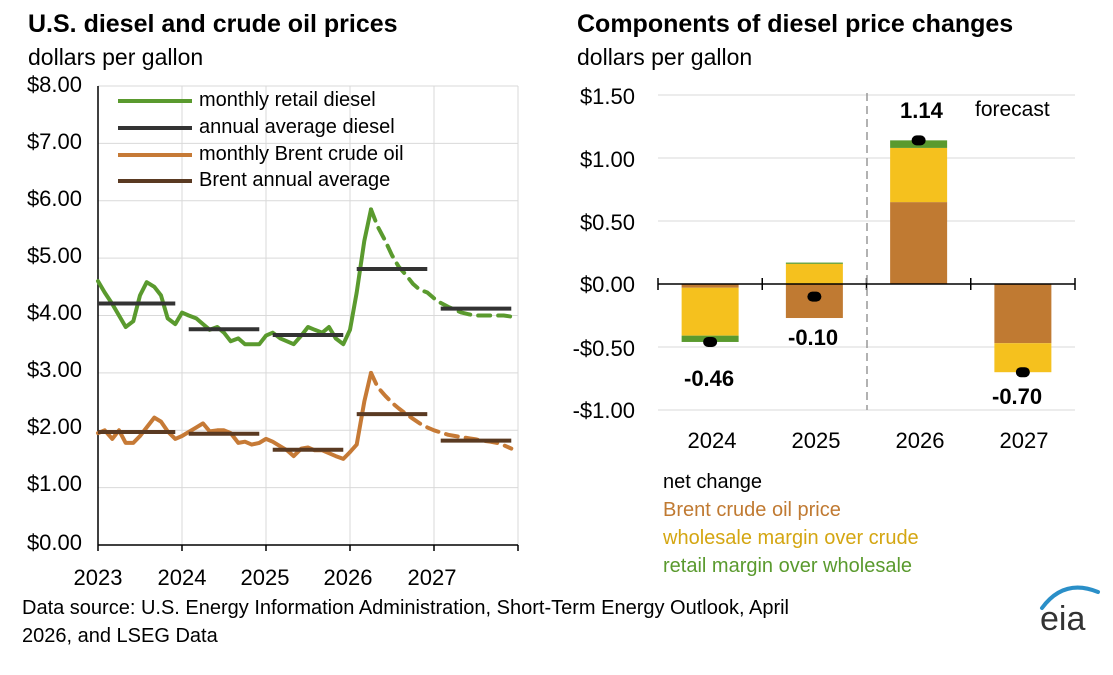  What do you see at coordinates (816, 440) in the screenshot?
I see `right-x-tick: 2025` at bounding box center [816, 440].